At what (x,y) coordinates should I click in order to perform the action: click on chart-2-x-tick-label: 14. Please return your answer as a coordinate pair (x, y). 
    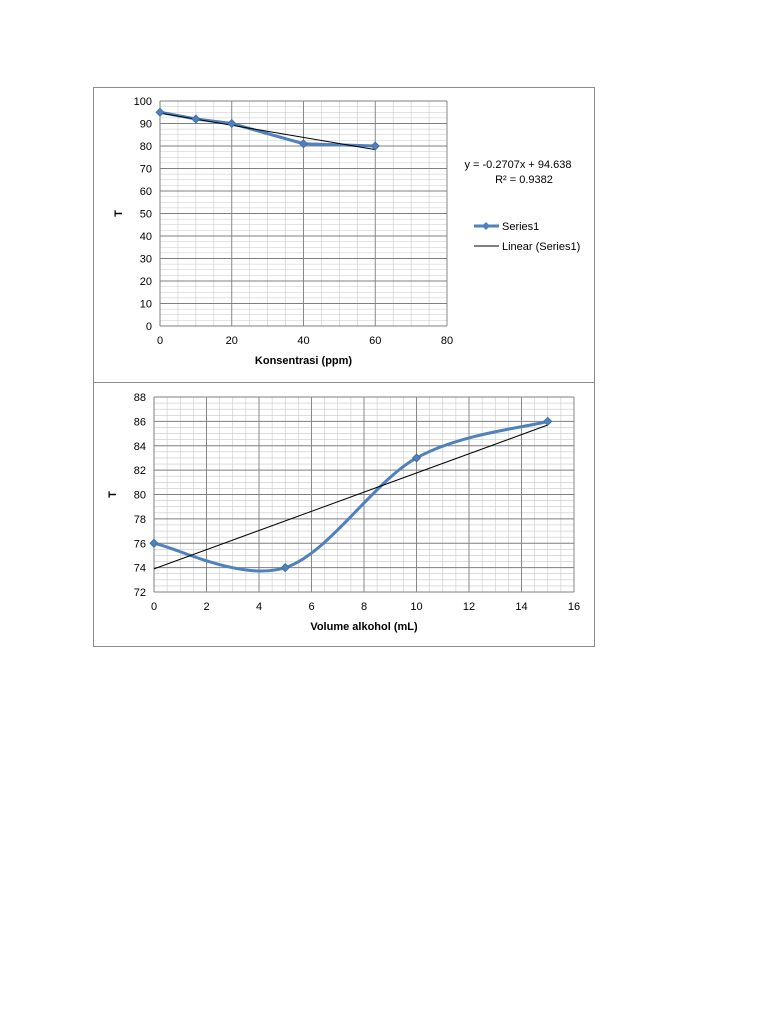
    Looking at the image, I should click on (521, 607).